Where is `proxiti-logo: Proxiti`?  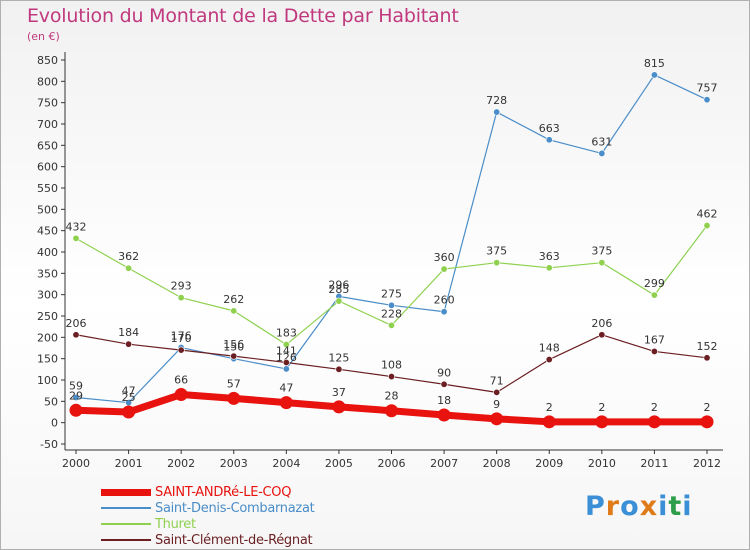
proxiti-logo: Proxiti is located at coordinates (639, 506).